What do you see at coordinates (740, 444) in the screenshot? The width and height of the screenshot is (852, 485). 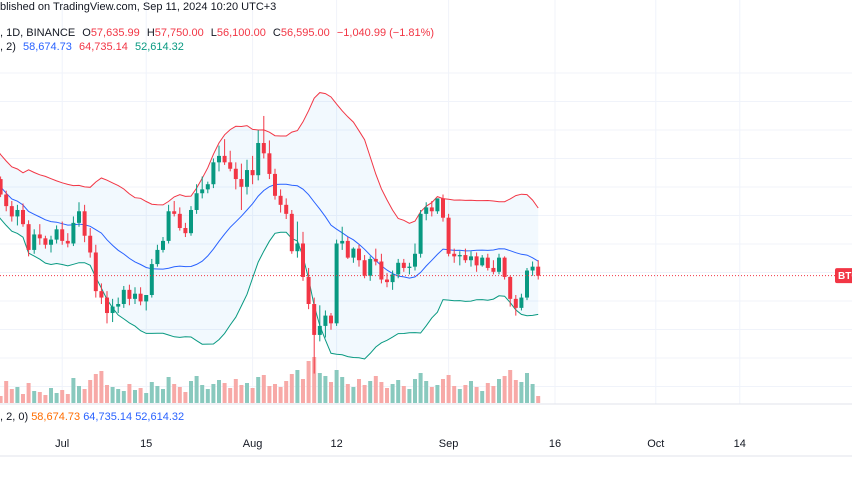 I see `x-tick-label: 14` at bounding box center [740, 444].